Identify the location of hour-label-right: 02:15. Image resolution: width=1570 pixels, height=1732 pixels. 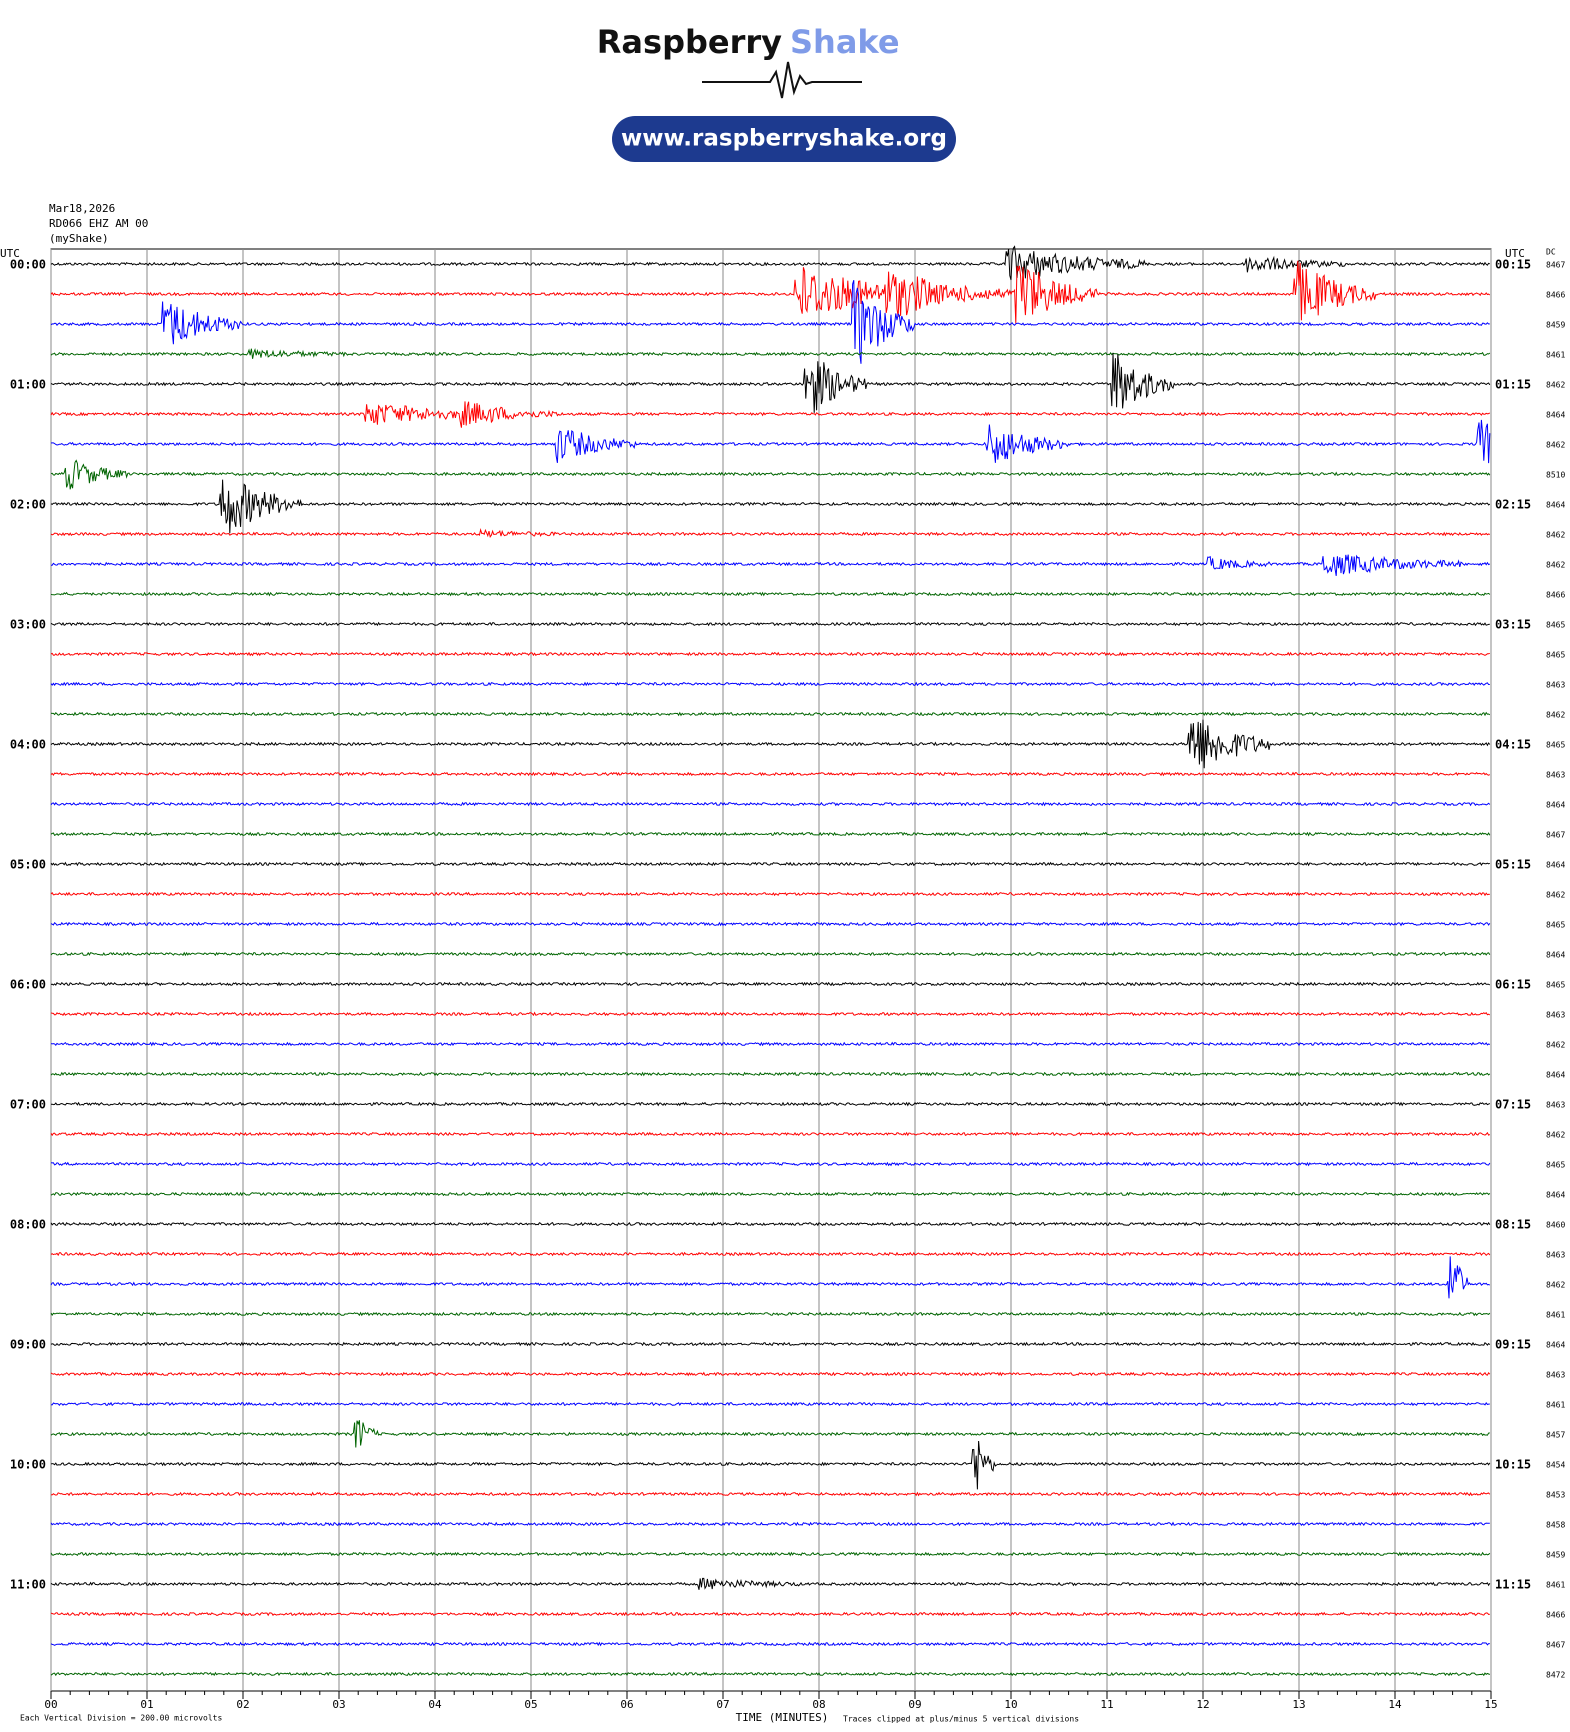
(1513, 505).